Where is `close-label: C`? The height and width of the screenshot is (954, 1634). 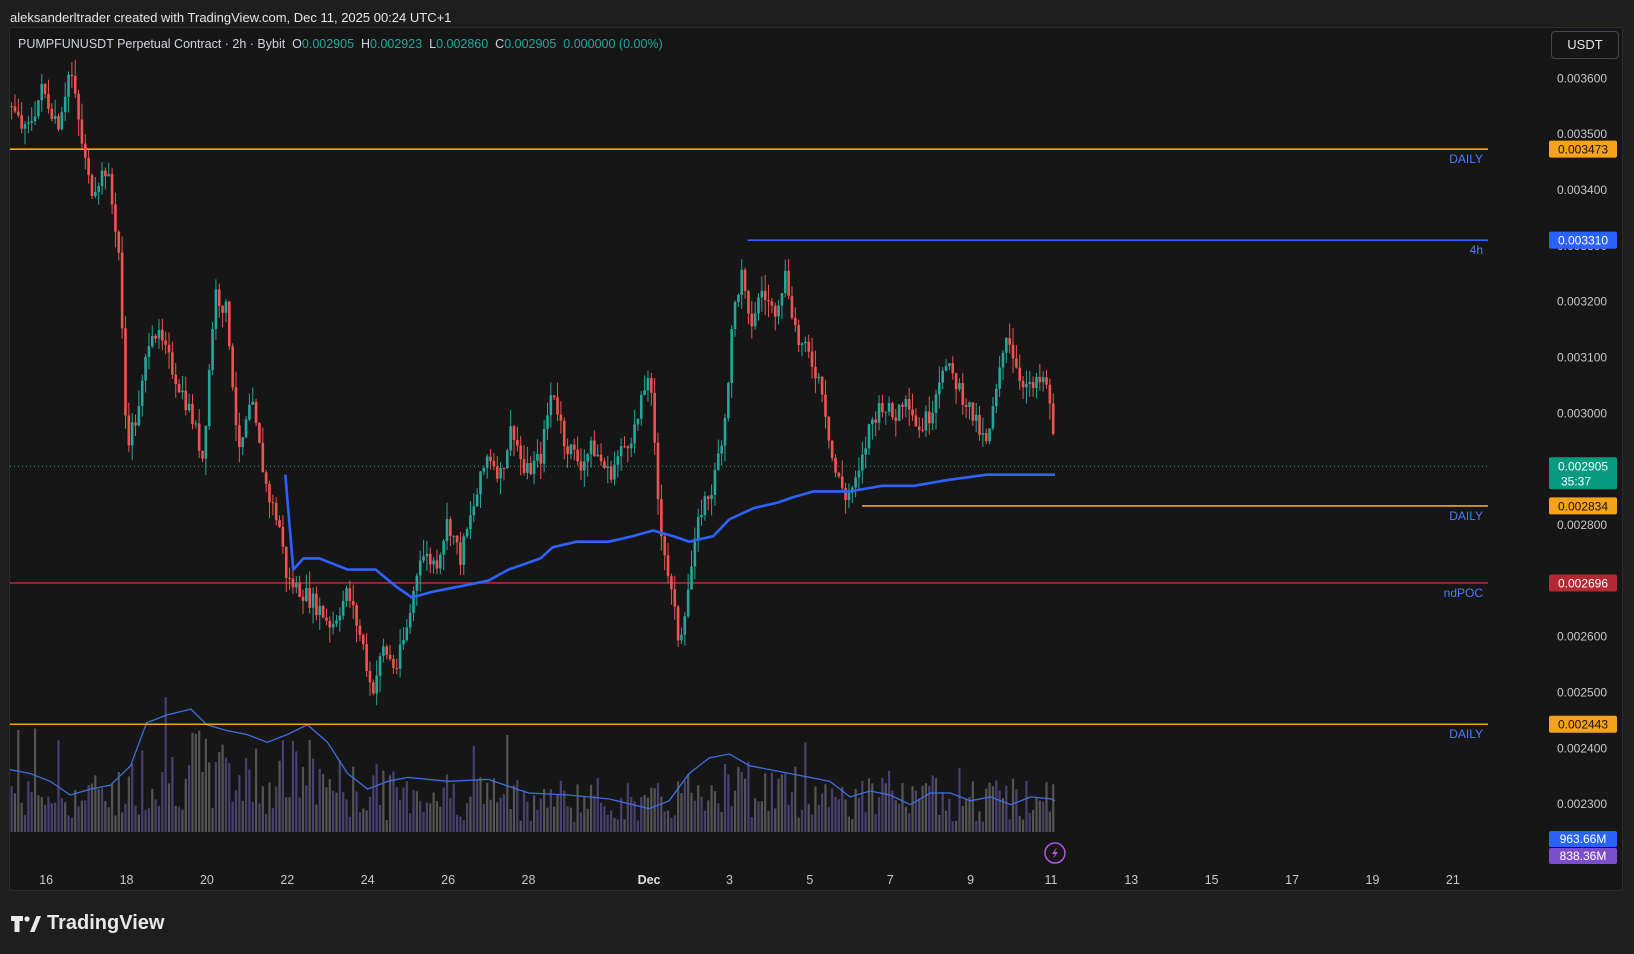
close-label: C is located at coordinates (500, 44).